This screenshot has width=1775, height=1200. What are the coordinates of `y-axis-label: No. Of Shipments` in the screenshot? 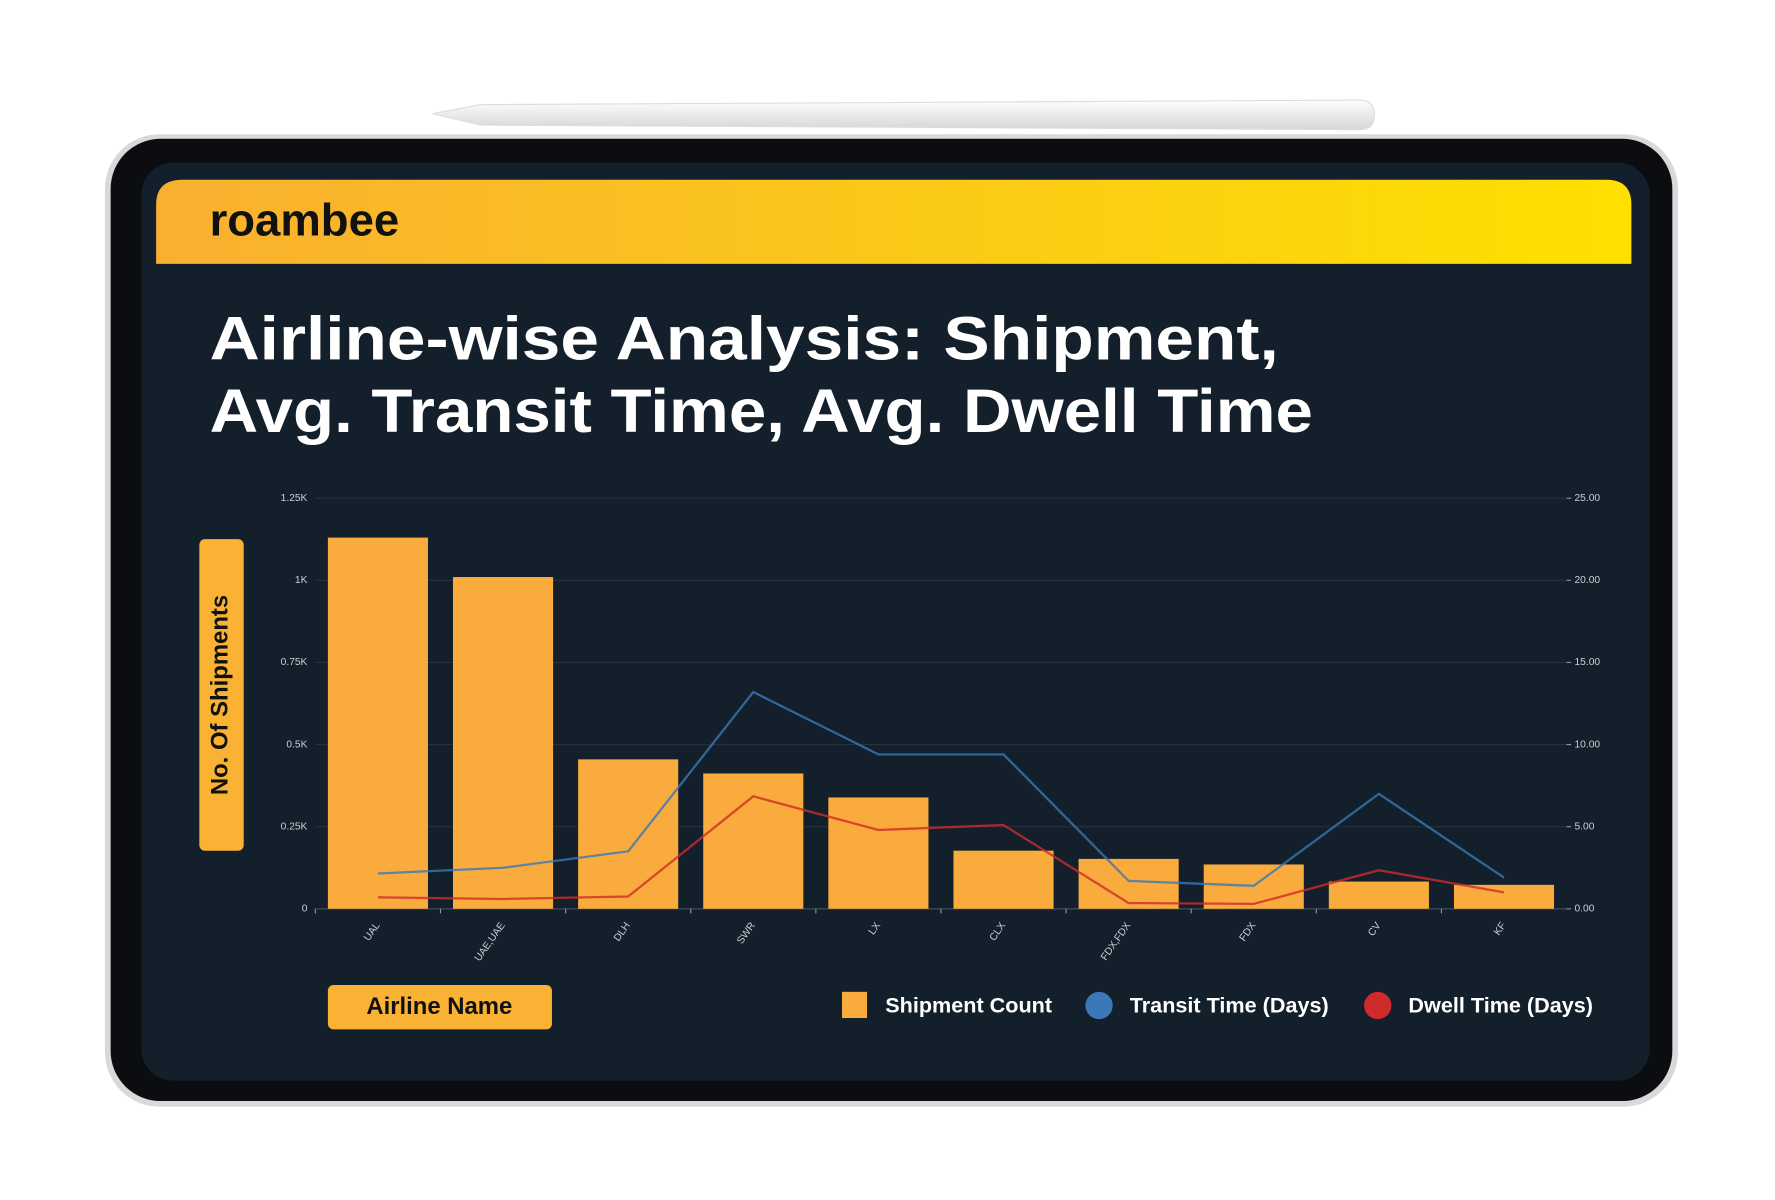 It's located at (219, 695).